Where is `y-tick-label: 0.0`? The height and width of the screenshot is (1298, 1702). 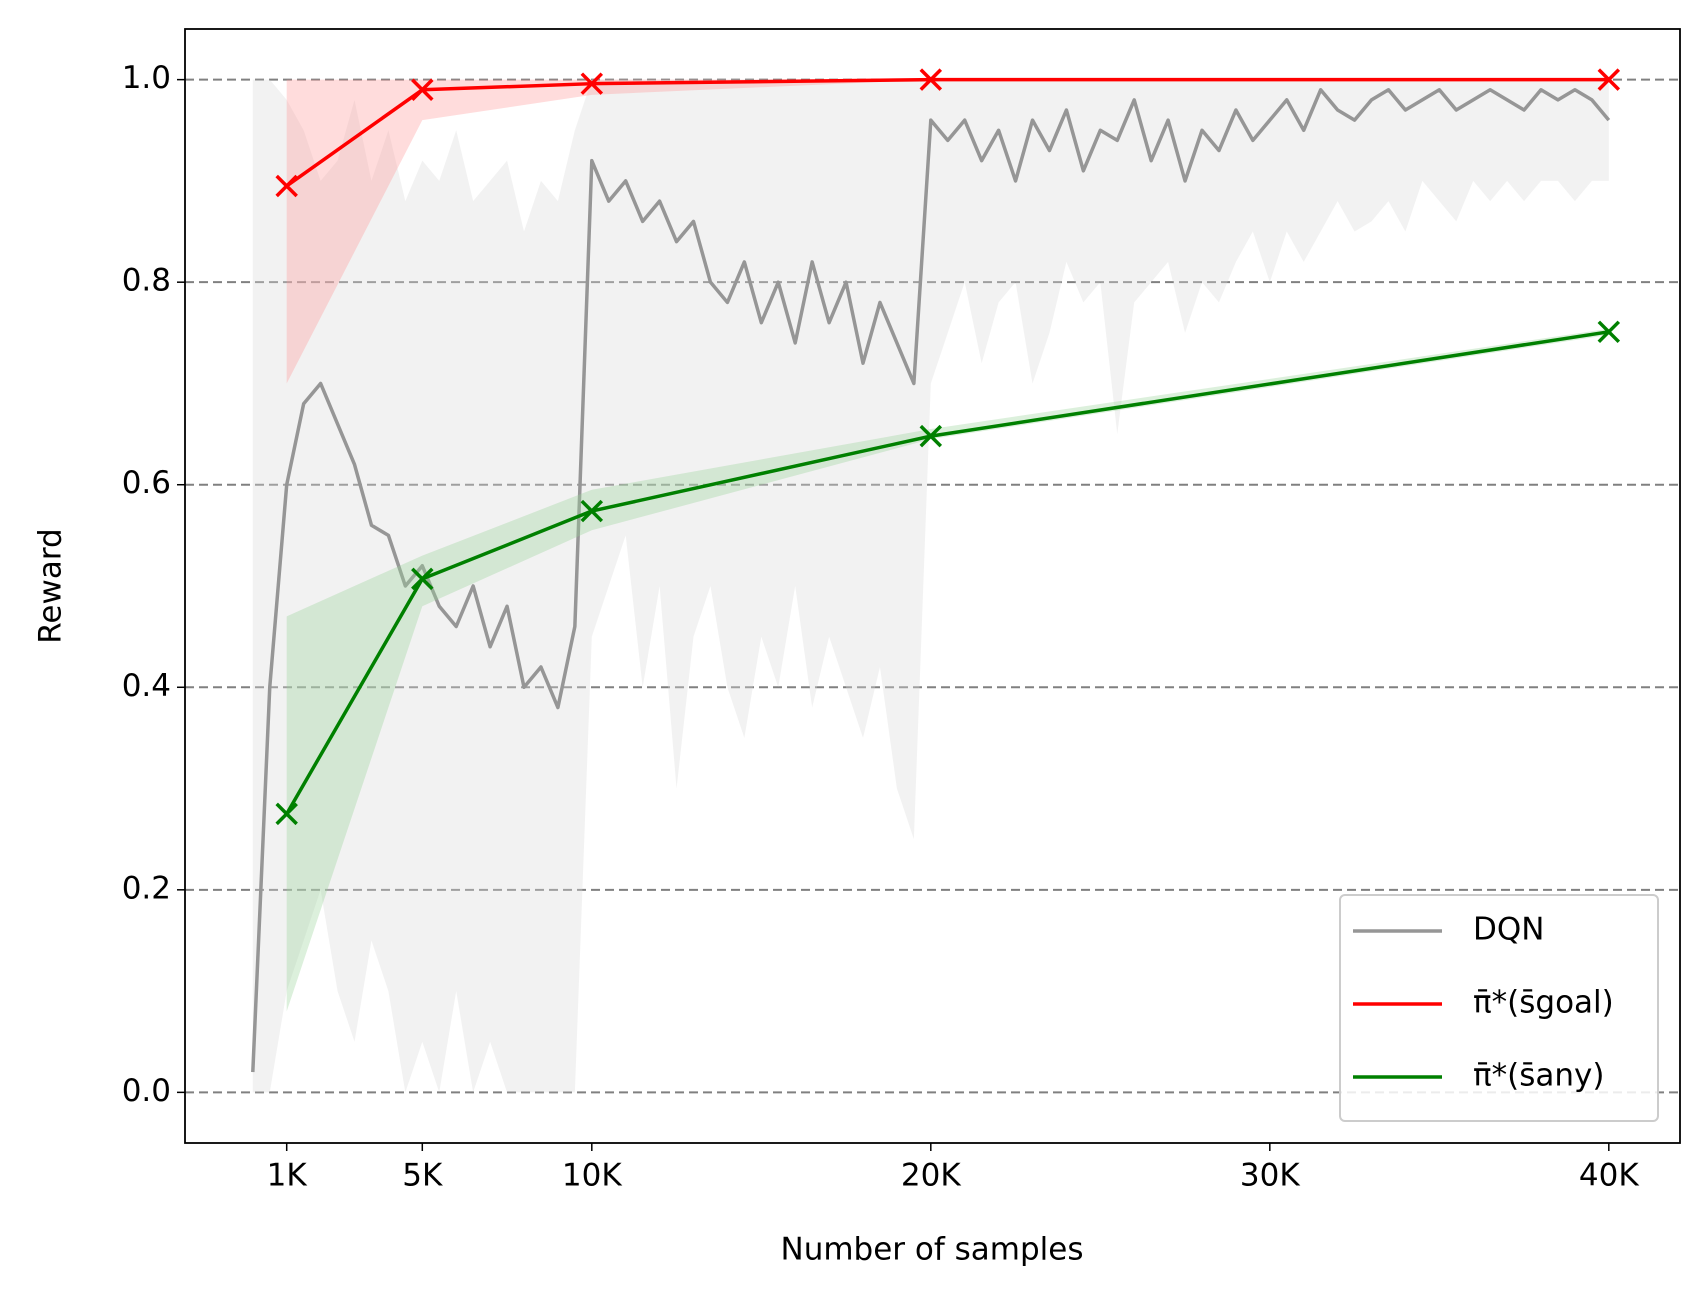 y-tick-label: 0.0 is located at coordinates (146, 1091).